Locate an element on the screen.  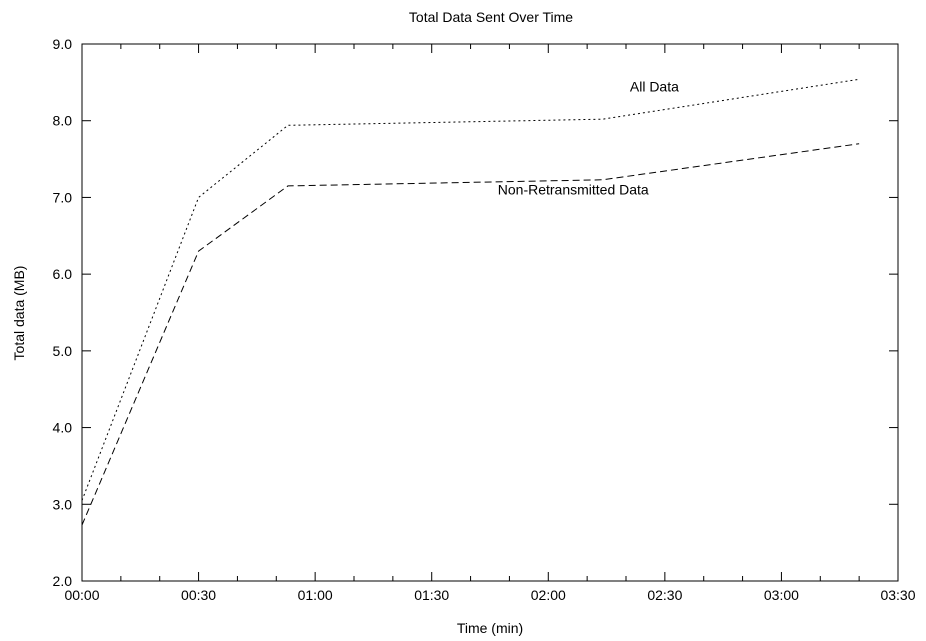
y-axis-label: Total data (MB) is located at coordinates (19, 313).